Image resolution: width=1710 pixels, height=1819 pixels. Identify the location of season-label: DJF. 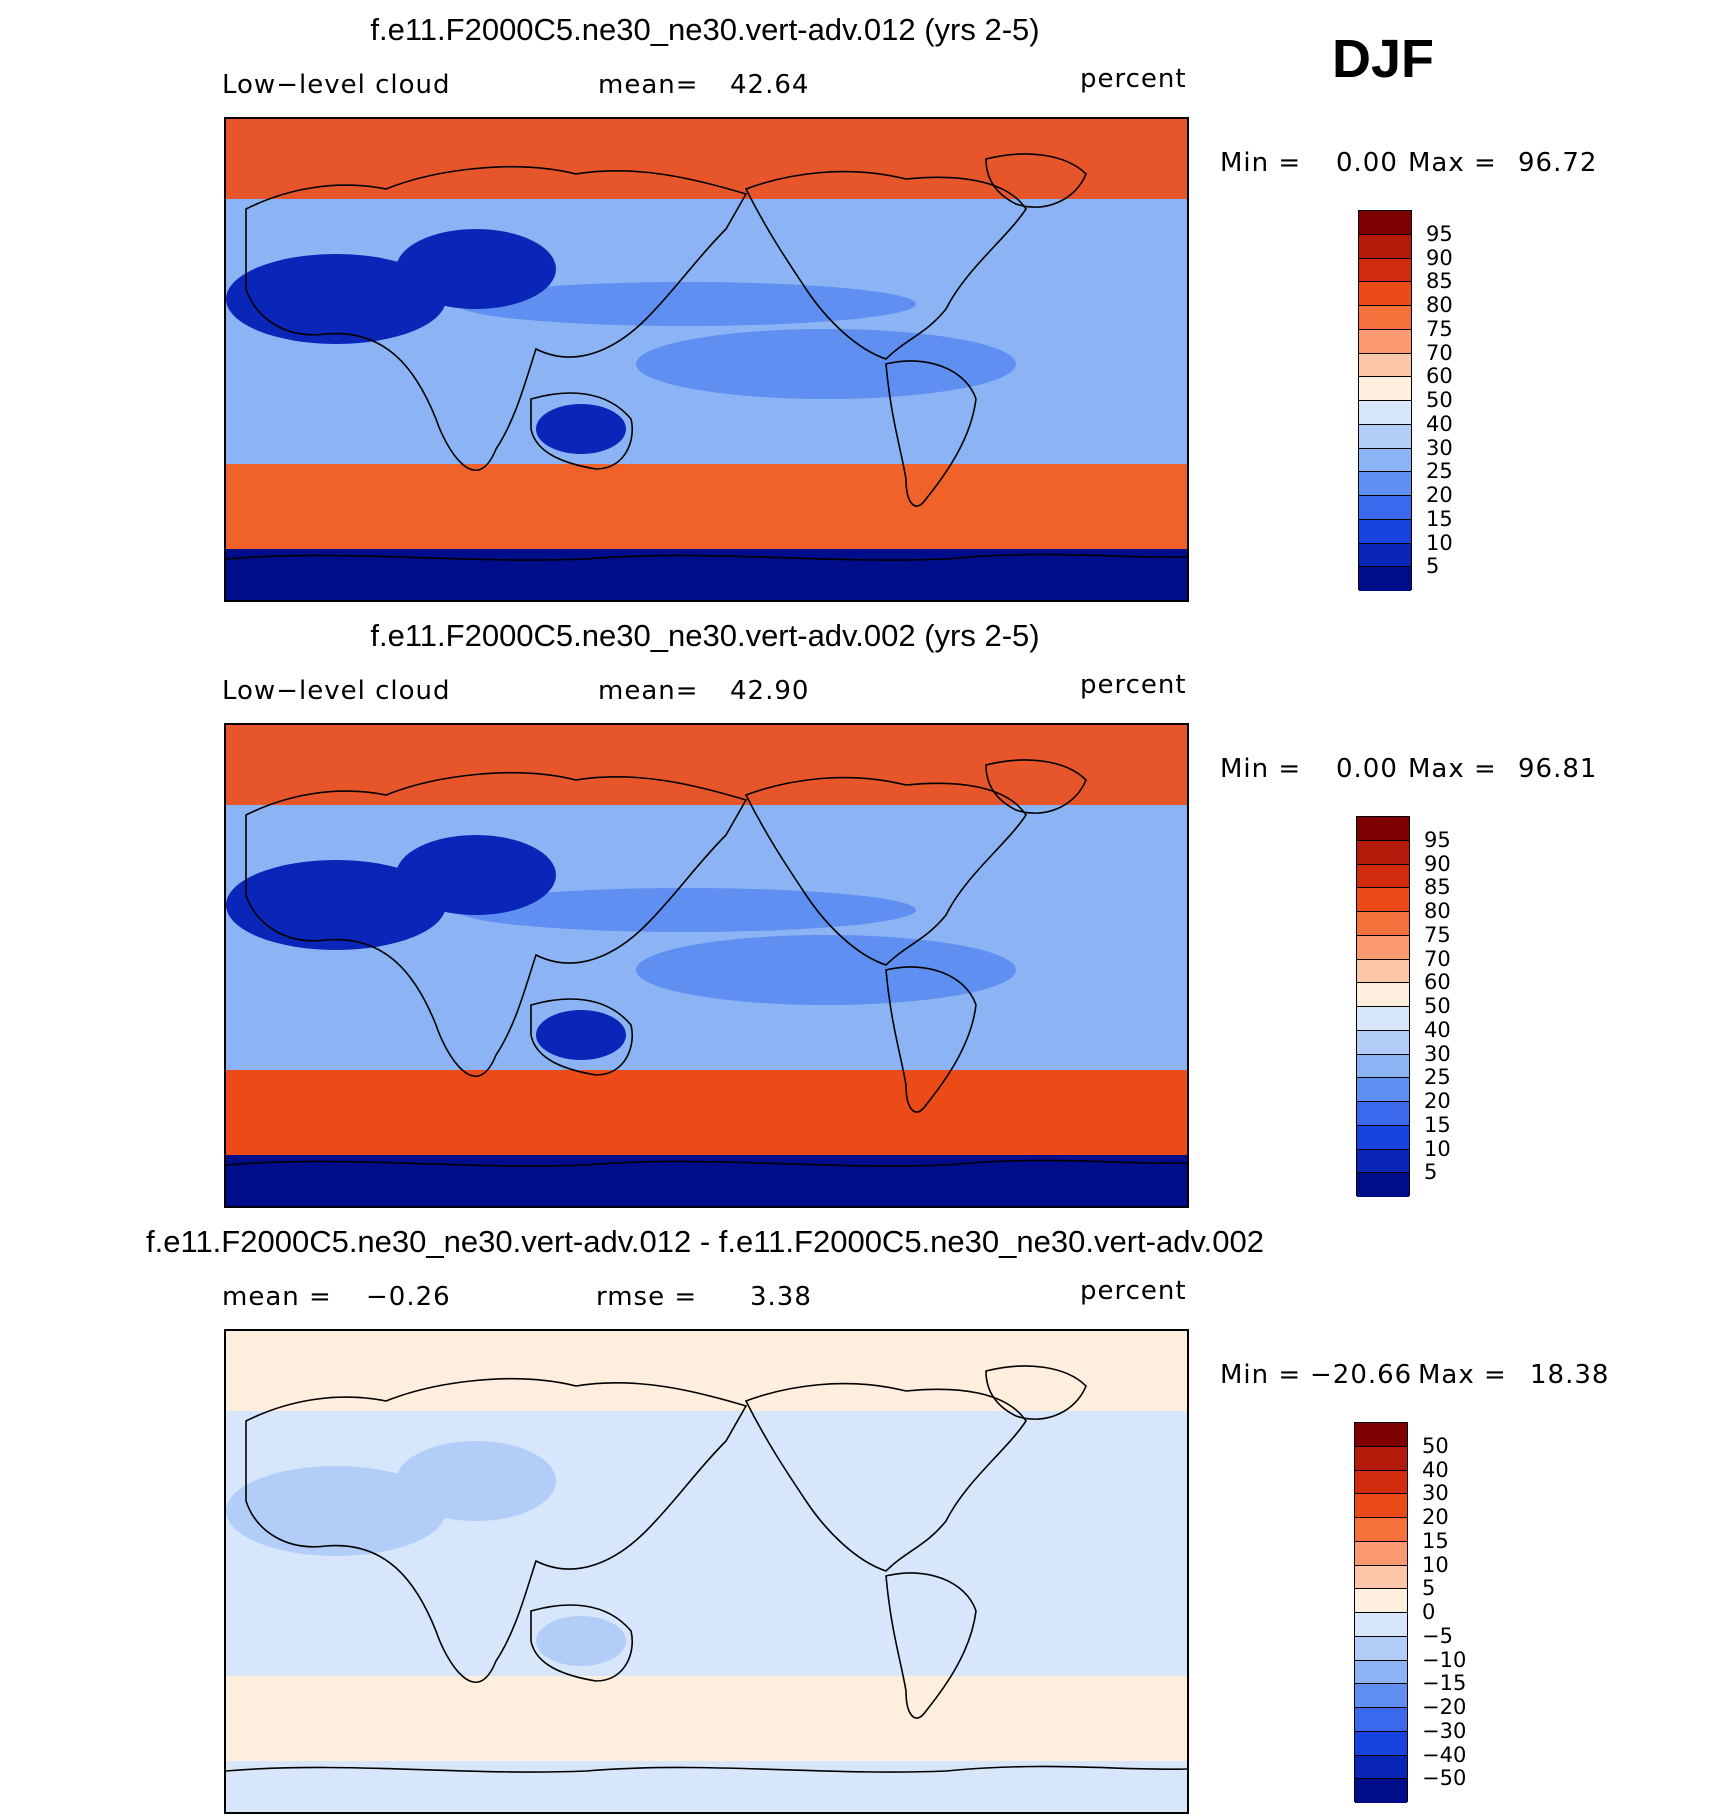
(1383, 59).